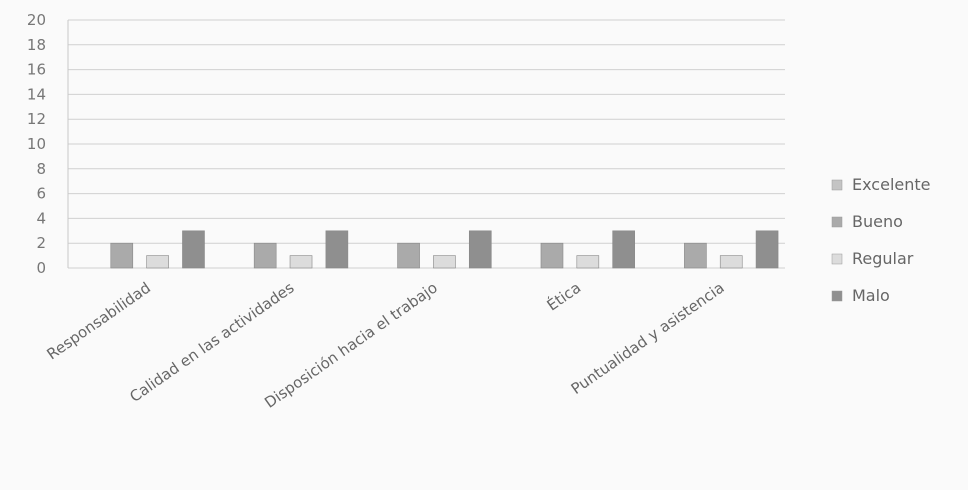  Describe the element at coordinates (871, 295) in the screenshot. I see `legend-label: Malo` at that location.